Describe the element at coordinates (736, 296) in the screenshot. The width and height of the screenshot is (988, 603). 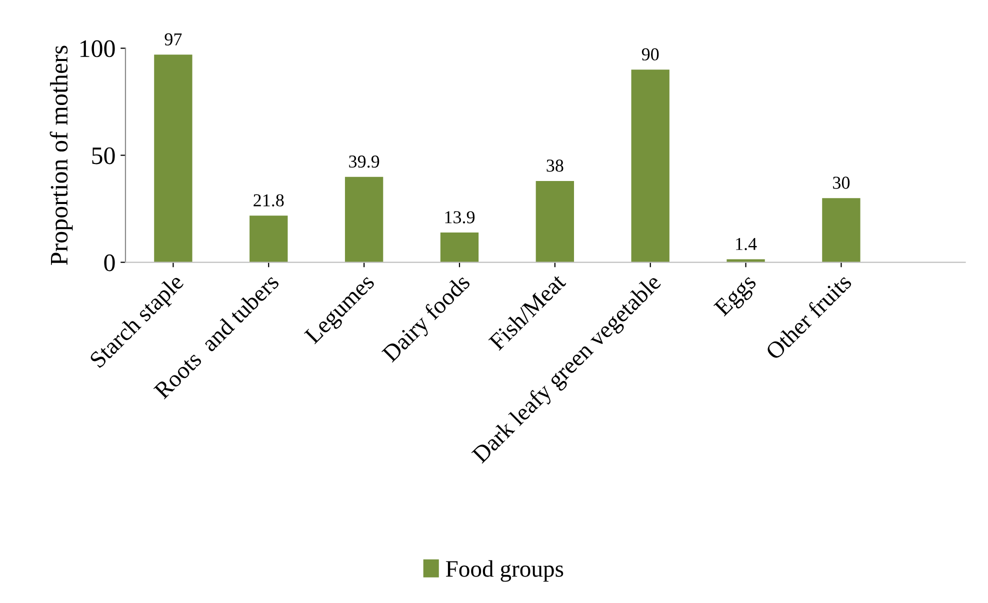
I see `x-tick-label: Eggs` at that location.